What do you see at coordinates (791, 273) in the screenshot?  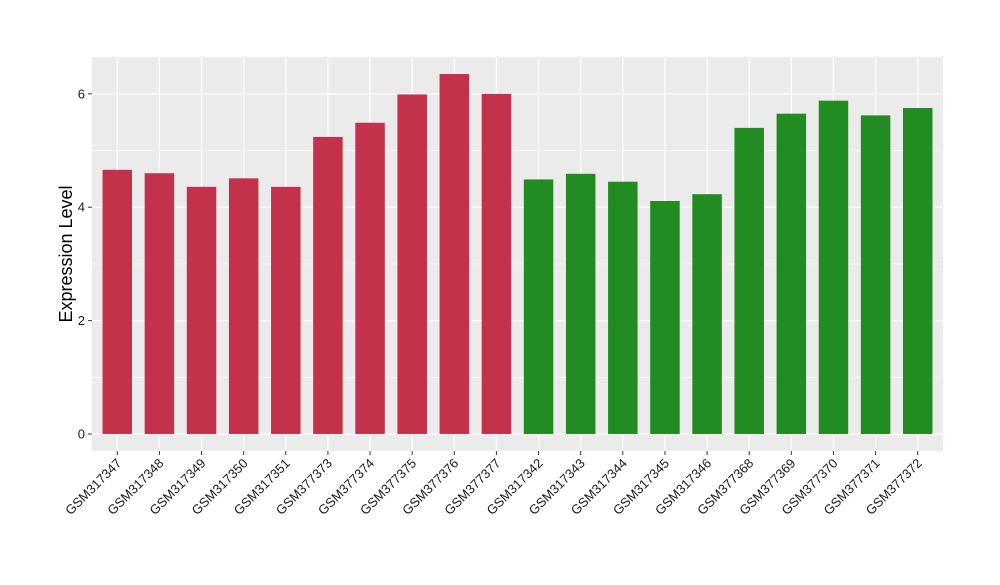 I see `bar-GSM377369` at bounding box center [791, 273].